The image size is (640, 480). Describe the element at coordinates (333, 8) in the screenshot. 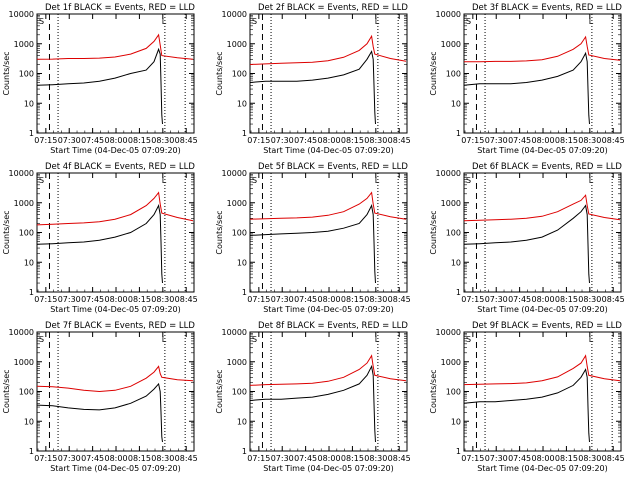

I see `chart-title: Det 2f BLACK = Events, RED = LLD` at that location.